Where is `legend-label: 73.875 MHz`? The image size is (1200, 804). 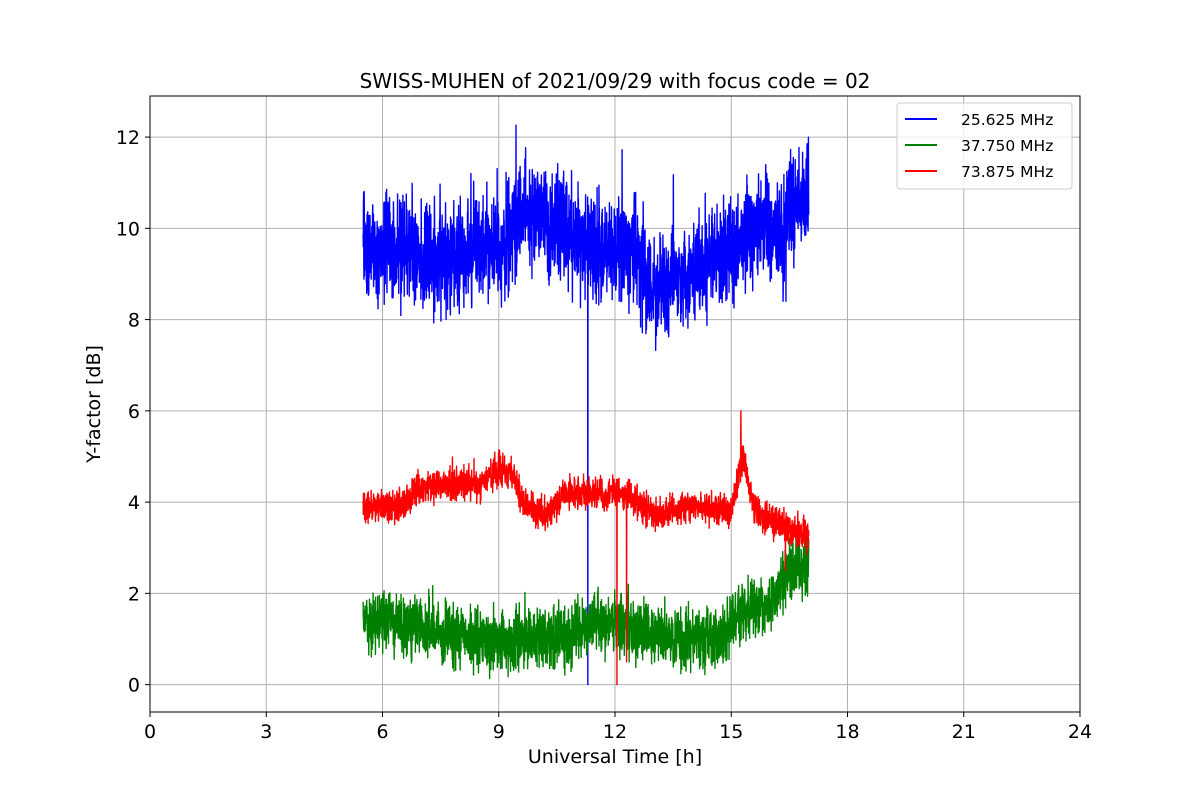 legend-label: 73.875 MHz is located at coordinates (1007, 172).